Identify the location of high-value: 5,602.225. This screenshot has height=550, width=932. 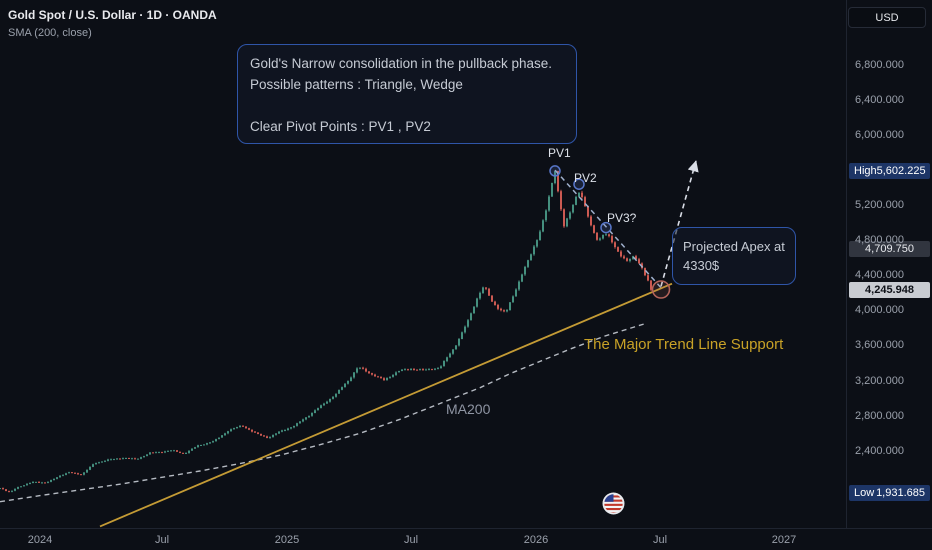
(901, 171).